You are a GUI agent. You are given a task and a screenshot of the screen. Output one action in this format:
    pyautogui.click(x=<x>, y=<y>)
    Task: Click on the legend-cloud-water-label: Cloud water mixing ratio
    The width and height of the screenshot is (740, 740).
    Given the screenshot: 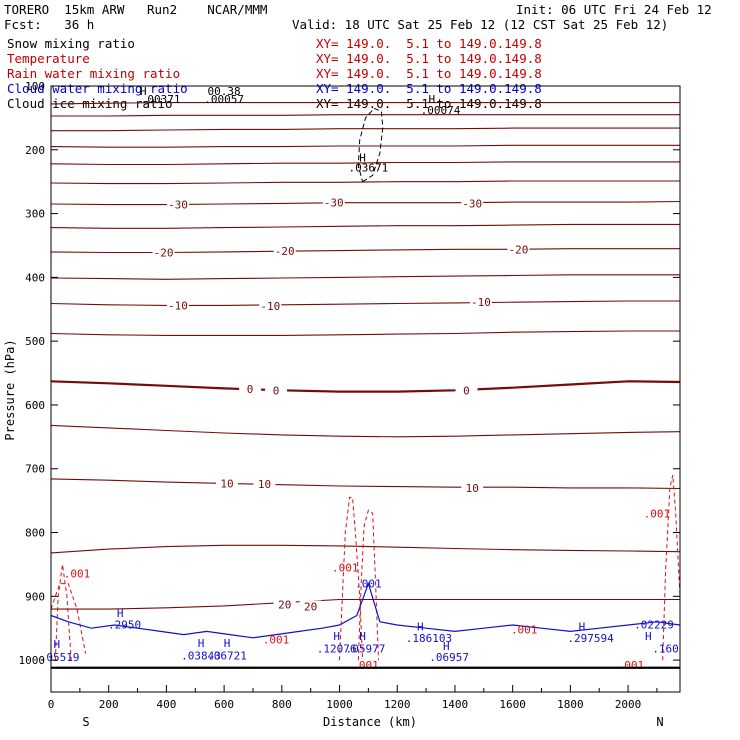 What is the action you would take?
    pyautogui.click(x=97, y=88)
    